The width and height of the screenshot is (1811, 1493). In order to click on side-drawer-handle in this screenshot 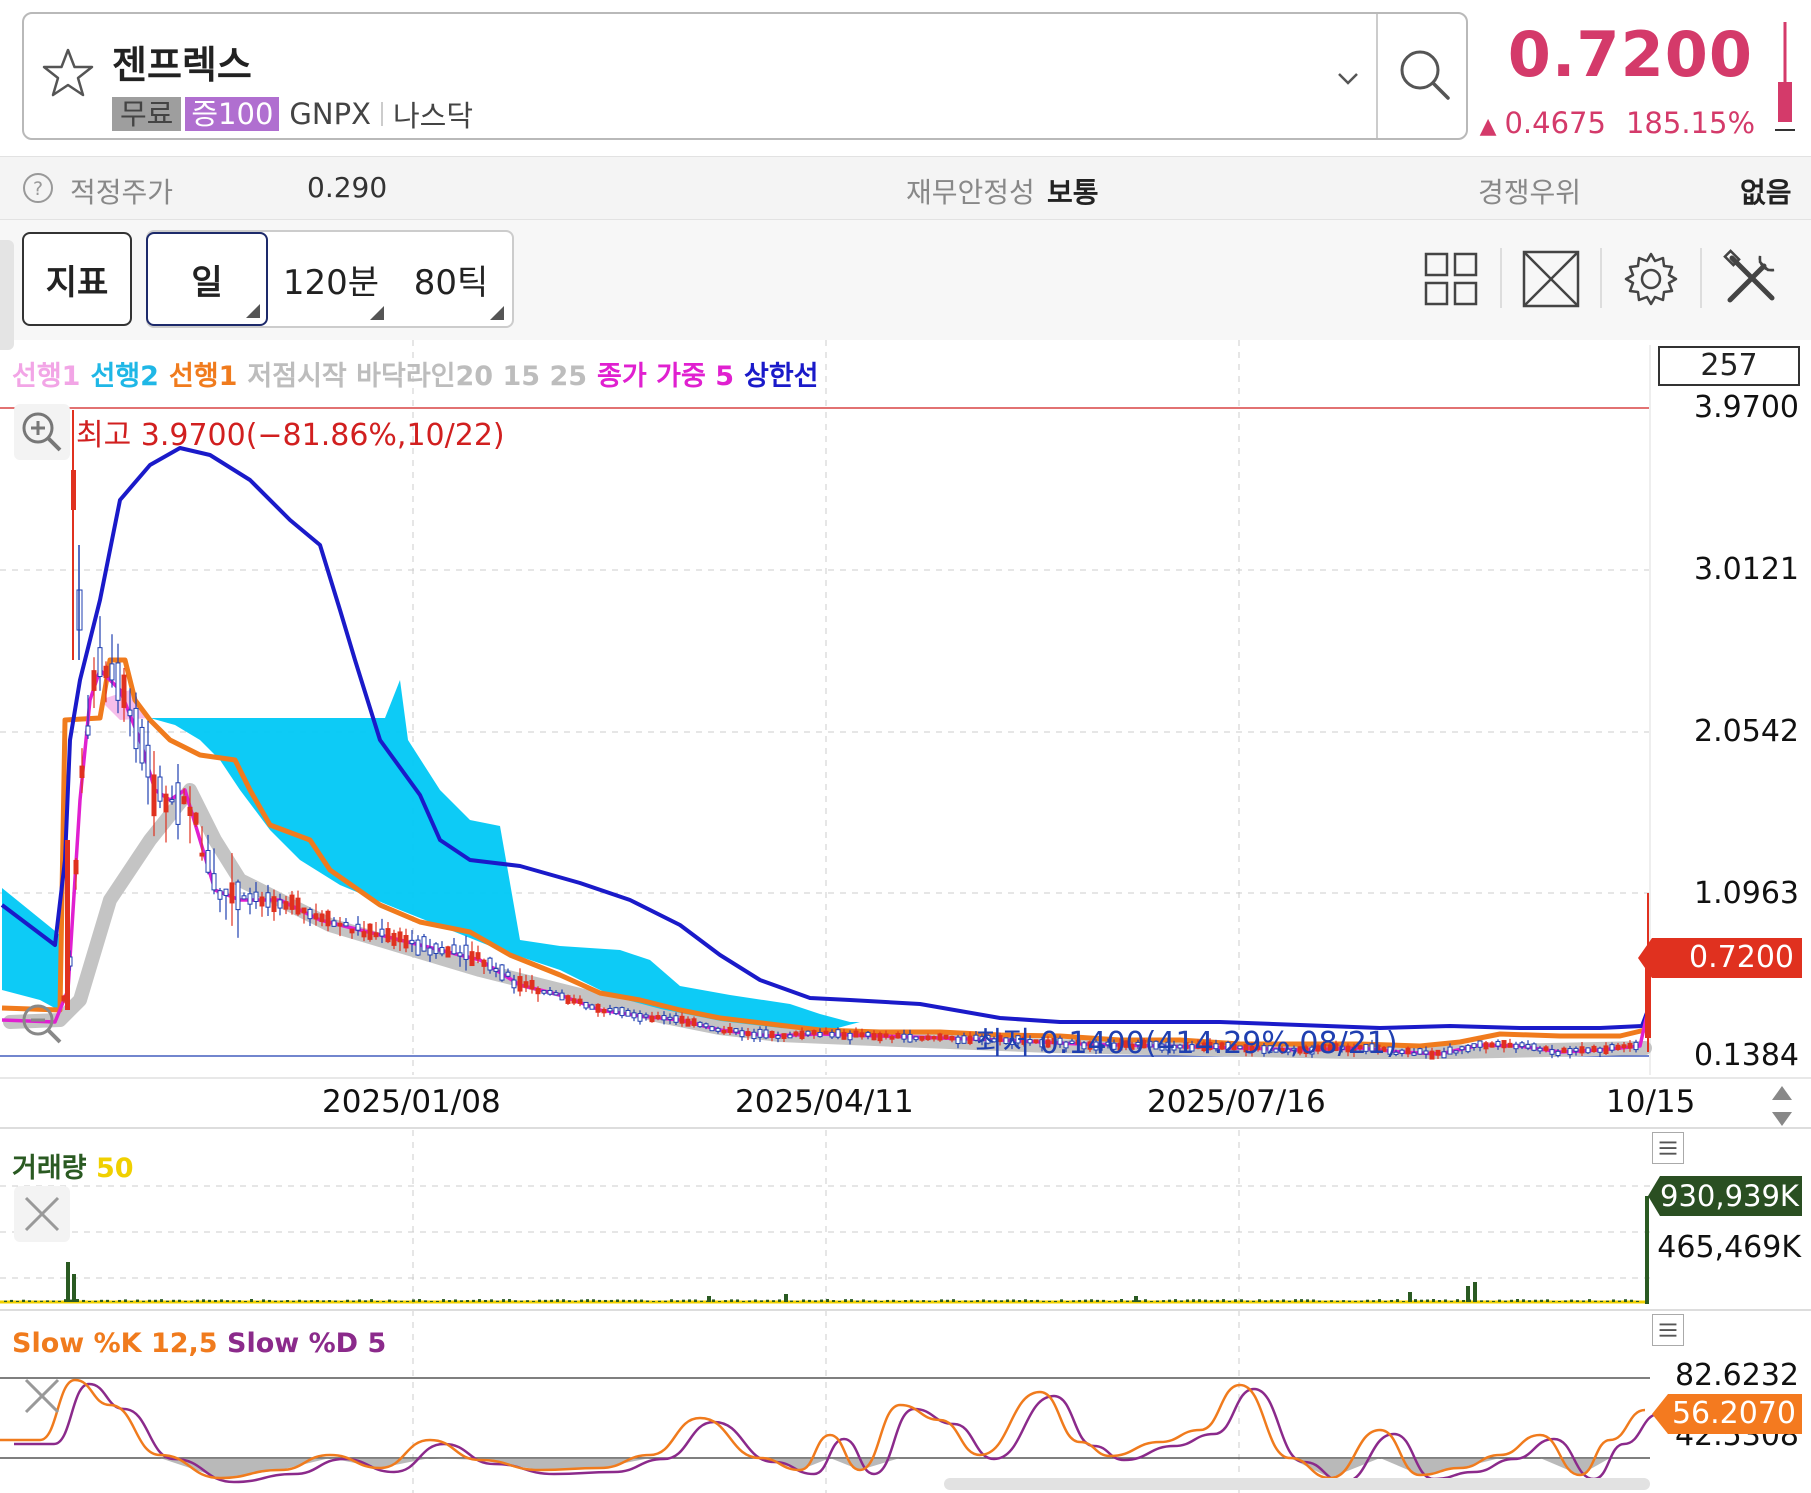, I will do `click(7, 295)`.